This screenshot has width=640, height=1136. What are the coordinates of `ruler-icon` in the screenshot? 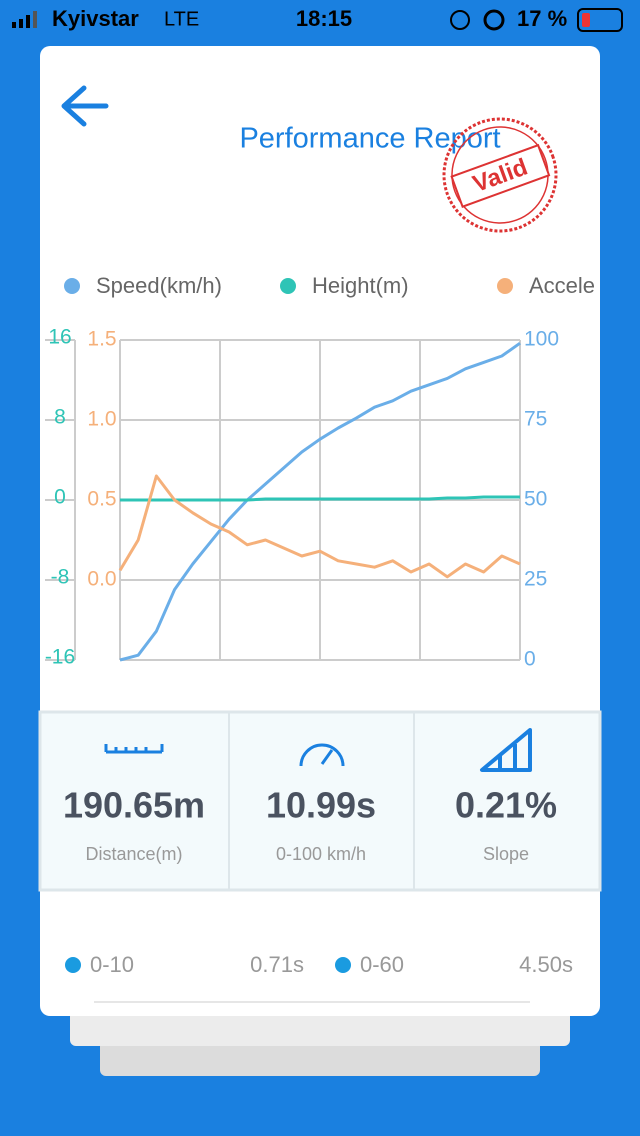 It's located at (134, 749).